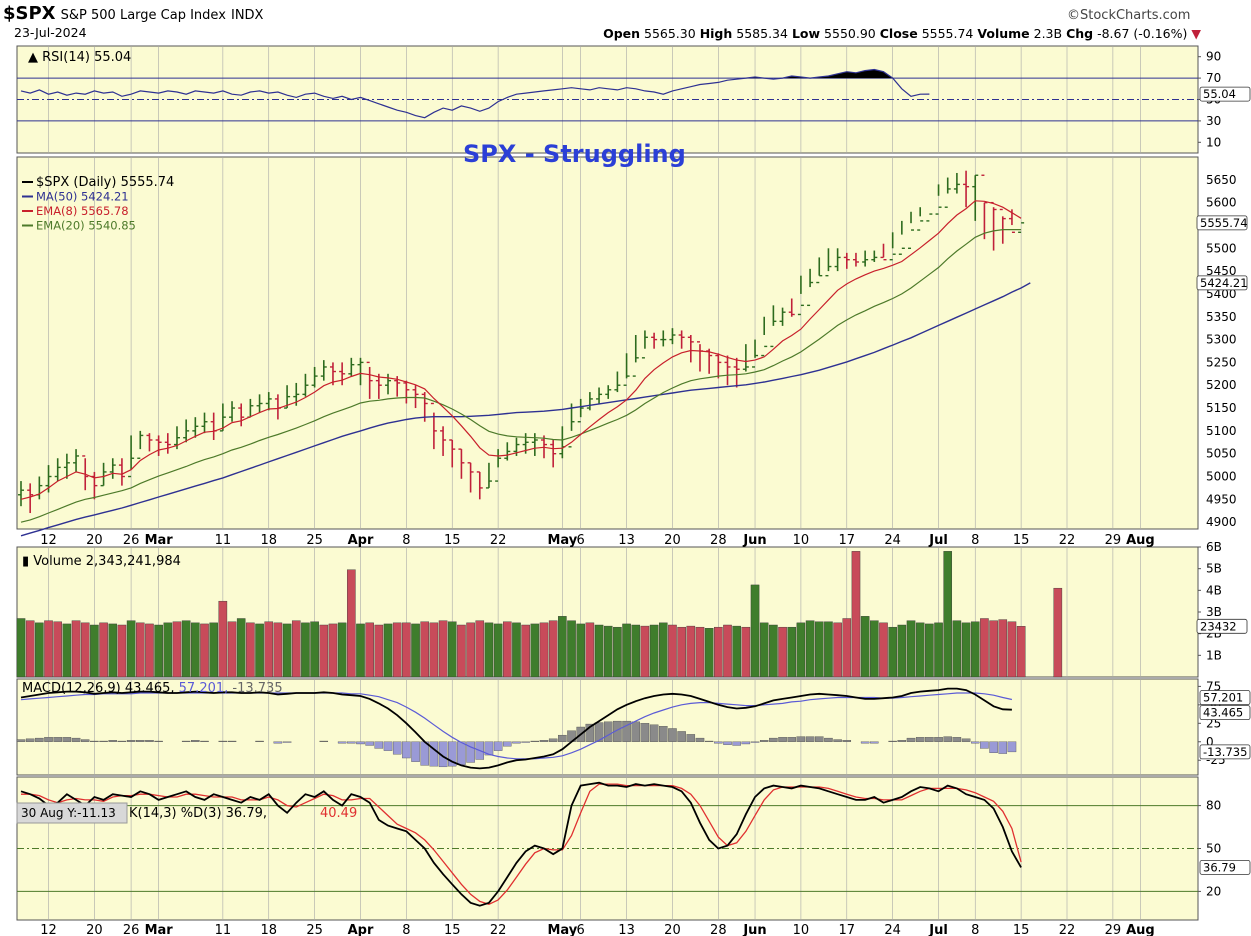 The width and height of the screenshot is (1251, 936). I want to click on macd-hist-value: -13.735, so click(257, 688).